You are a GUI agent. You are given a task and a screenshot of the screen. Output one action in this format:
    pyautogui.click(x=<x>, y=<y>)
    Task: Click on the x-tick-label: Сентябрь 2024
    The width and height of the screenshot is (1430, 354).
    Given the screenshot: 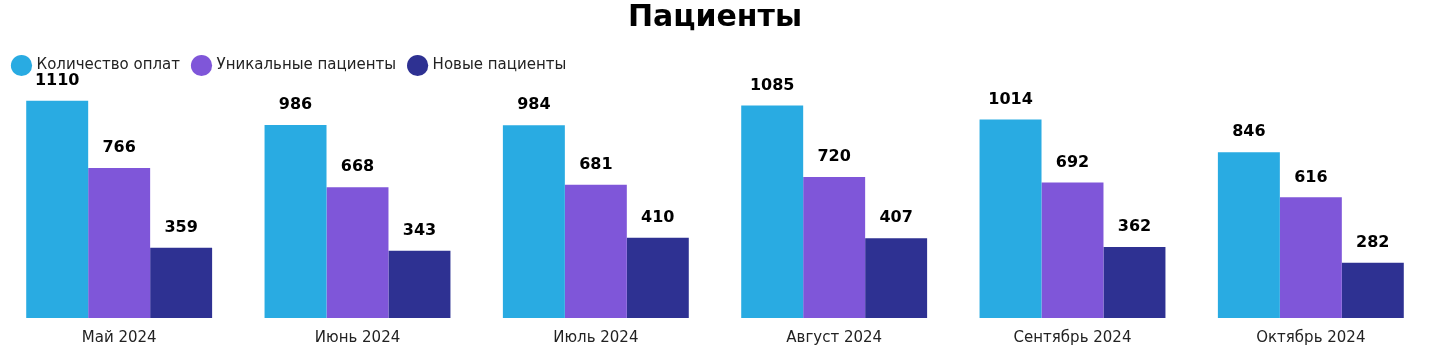 What is the action you would take?
    pyautogui.click(x=1072, y=336)
    